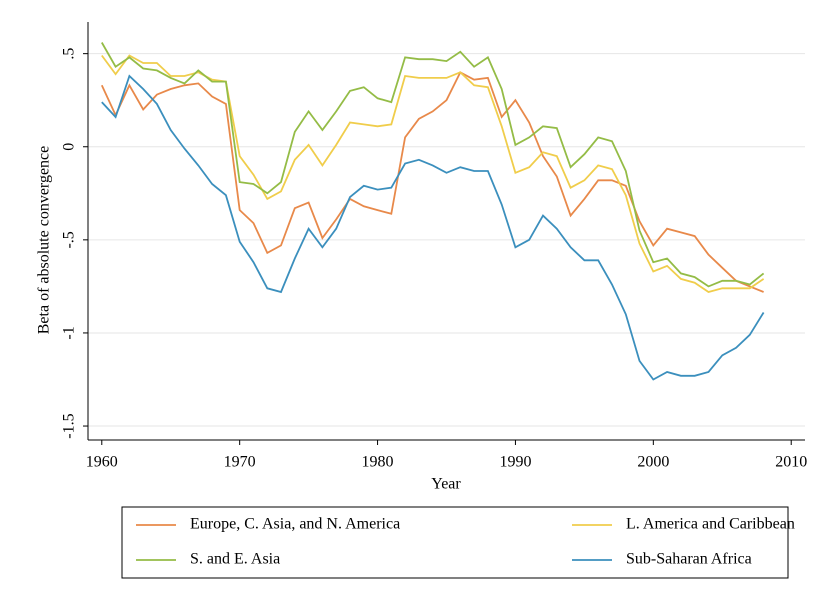  What do you see at coordinates (69, 147) in the screenshot?
I see `y-tick-label: 0` at bounding box center [69, 147].